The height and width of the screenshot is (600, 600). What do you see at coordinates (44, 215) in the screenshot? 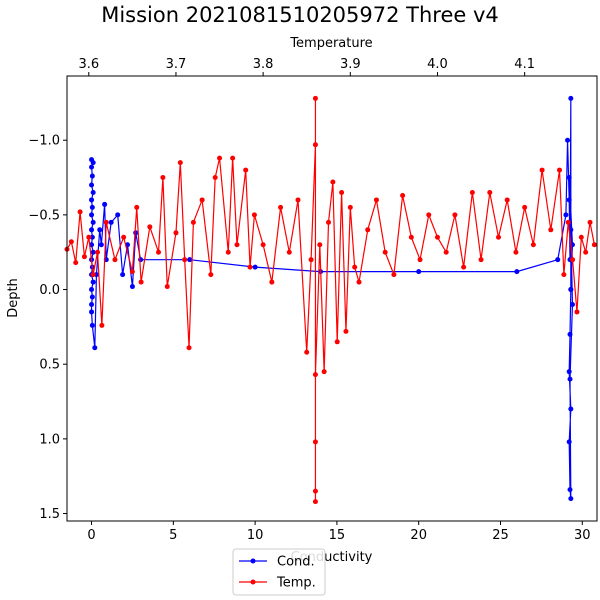
I see `y-tick-label: −0.5` at bounding box center [44, 215].